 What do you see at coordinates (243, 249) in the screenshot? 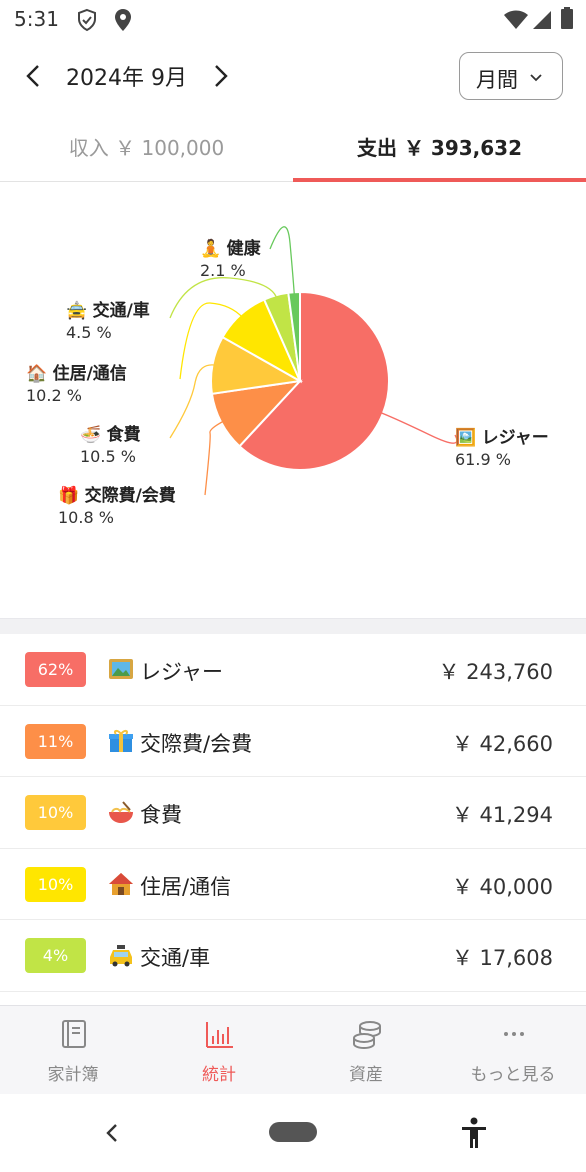
I see `pie-label-name: 健康` at bounding box center [243, 249].